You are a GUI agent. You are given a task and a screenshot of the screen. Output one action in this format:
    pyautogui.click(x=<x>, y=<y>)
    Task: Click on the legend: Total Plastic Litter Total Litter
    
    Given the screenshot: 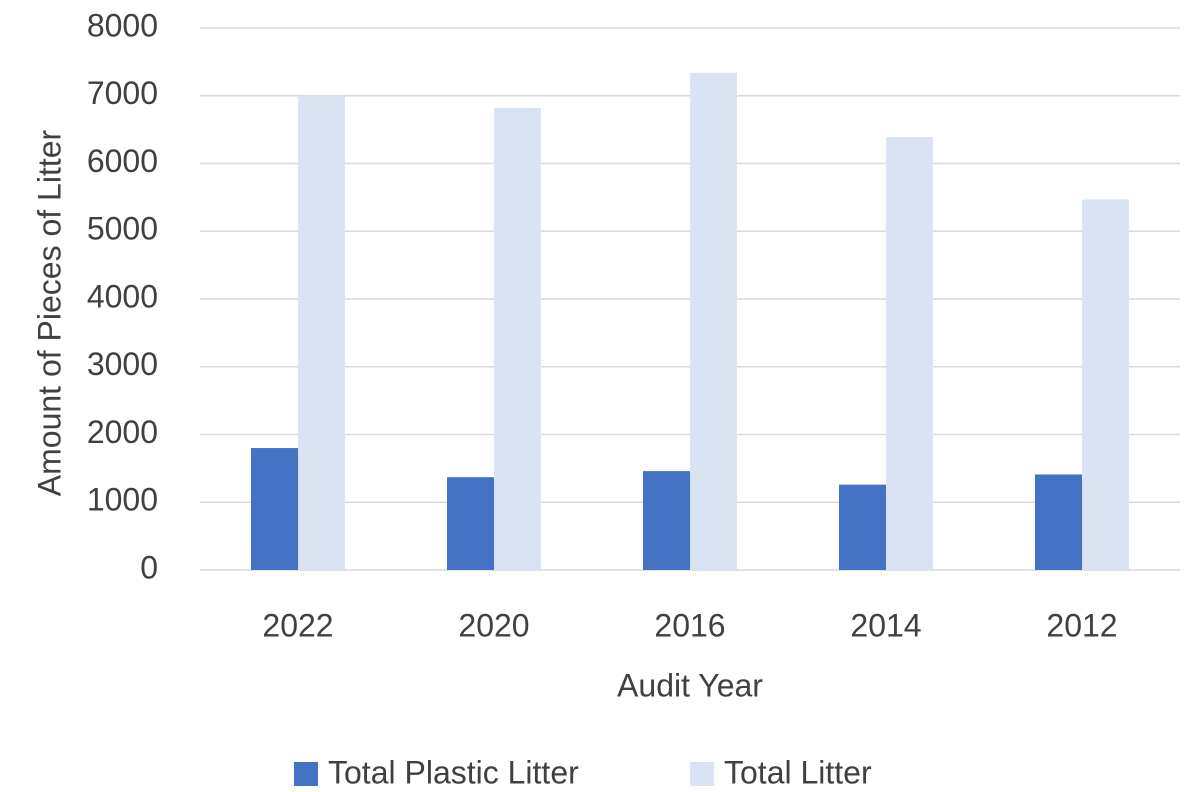 What is the action you would take?
    pyautogui.click(x=583, y=772)
    